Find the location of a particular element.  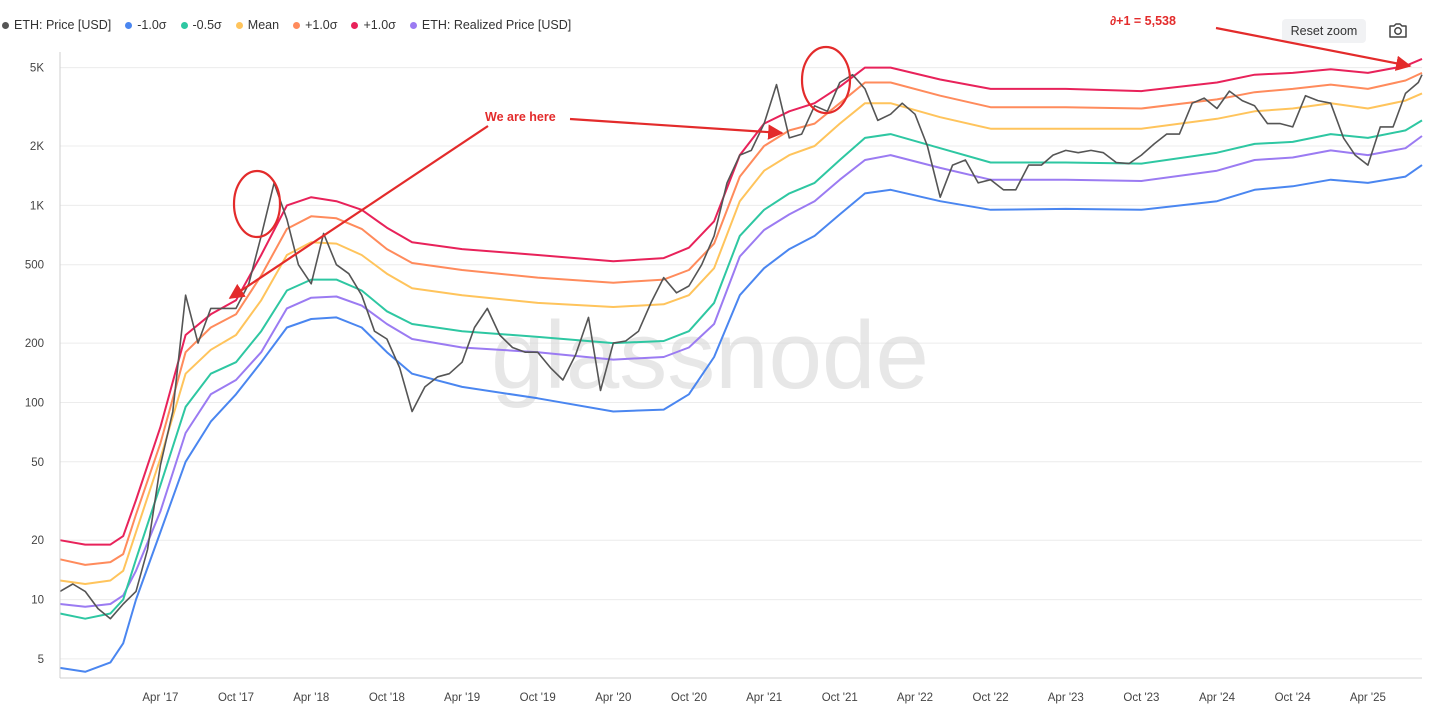

x-tick-label: Oct '23 is located at coordinates (1141, 698).